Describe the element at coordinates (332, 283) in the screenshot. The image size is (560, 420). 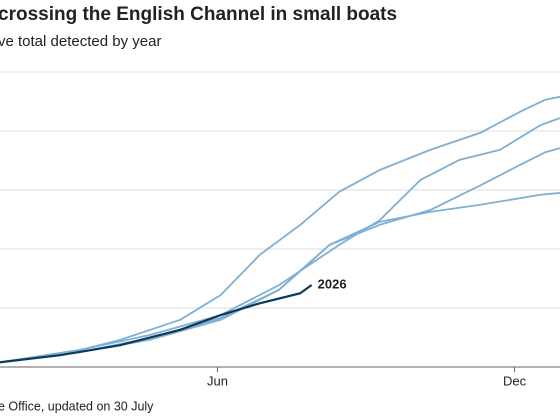
I see `series-label: 2026` at that location.